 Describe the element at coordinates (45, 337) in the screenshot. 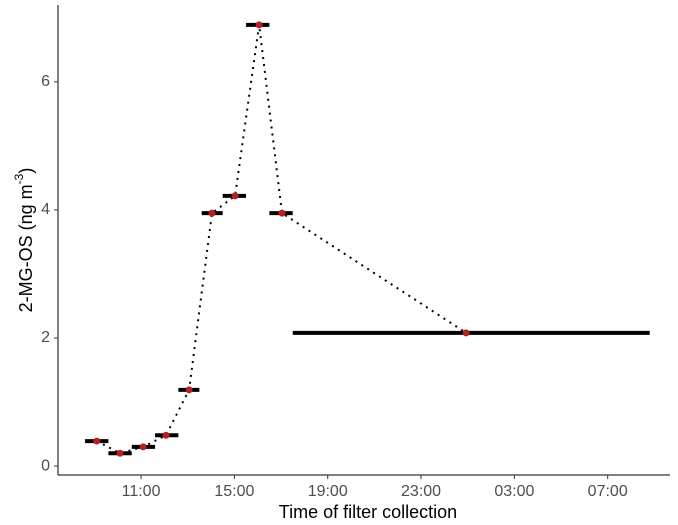

I see `y-tick-label: 2` at that location.